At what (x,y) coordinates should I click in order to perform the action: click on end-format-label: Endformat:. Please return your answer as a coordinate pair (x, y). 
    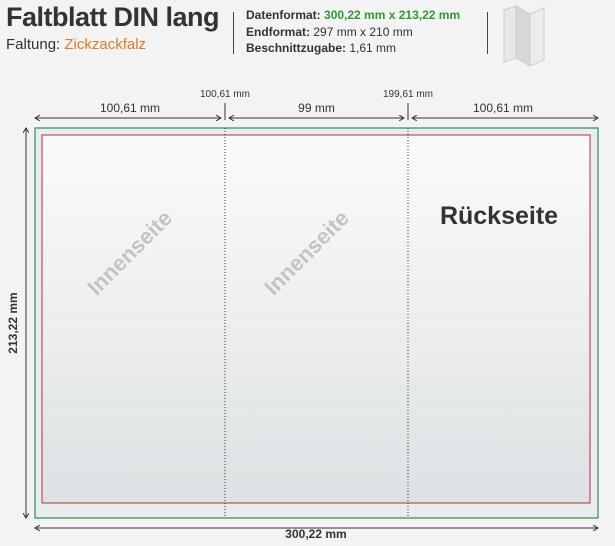
    Looking at the image, I should click on (278, 32).